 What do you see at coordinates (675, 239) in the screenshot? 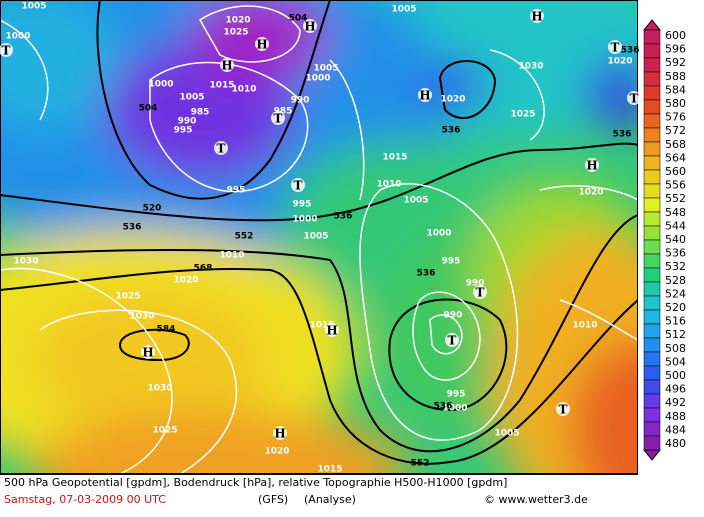
I see `colorbar-label: 540` at bounding box center [675, 239].